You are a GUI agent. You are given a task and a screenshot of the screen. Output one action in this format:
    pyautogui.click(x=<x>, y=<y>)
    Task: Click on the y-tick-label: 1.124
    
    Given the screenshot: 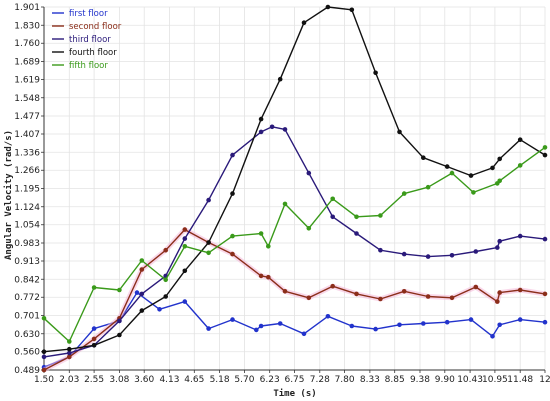 What is the action you would take?
    pyautogui.click(x=27, y=208)
    